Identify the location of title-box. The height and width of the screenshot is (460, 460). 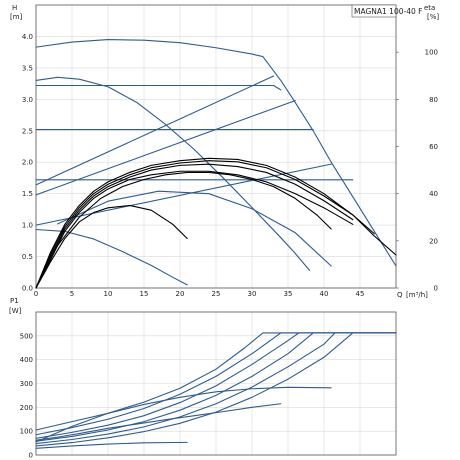
(374, 11).